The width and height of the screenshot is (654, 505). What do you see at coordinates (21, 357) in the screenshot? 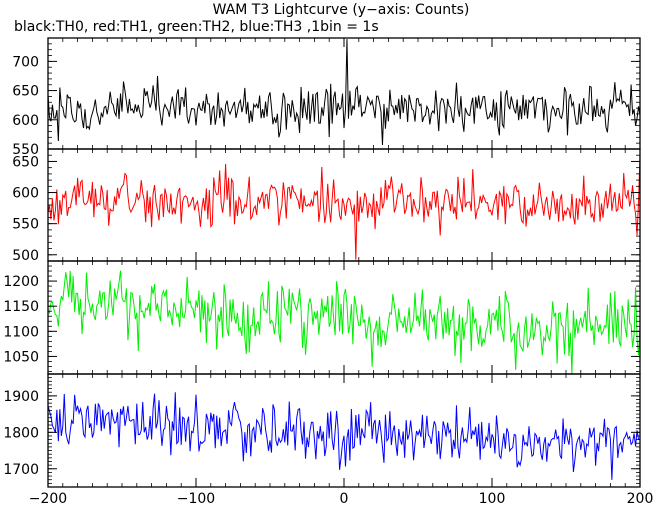
I see `y-tick-label: 1050` at bounding box center [21, 357].